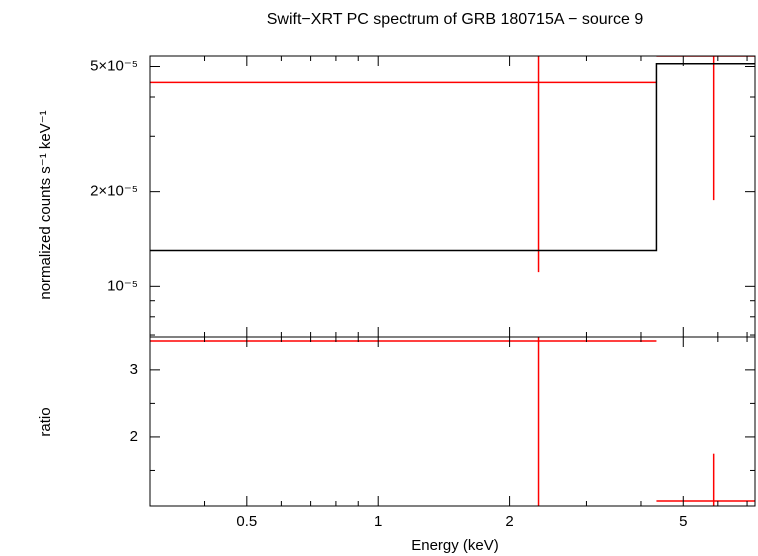 This screenshot has height=556, width=758. Describe the element at coordinates (122, 285) in the screenshot. I see `y-tick-label: 10⁻⁵` at that location.